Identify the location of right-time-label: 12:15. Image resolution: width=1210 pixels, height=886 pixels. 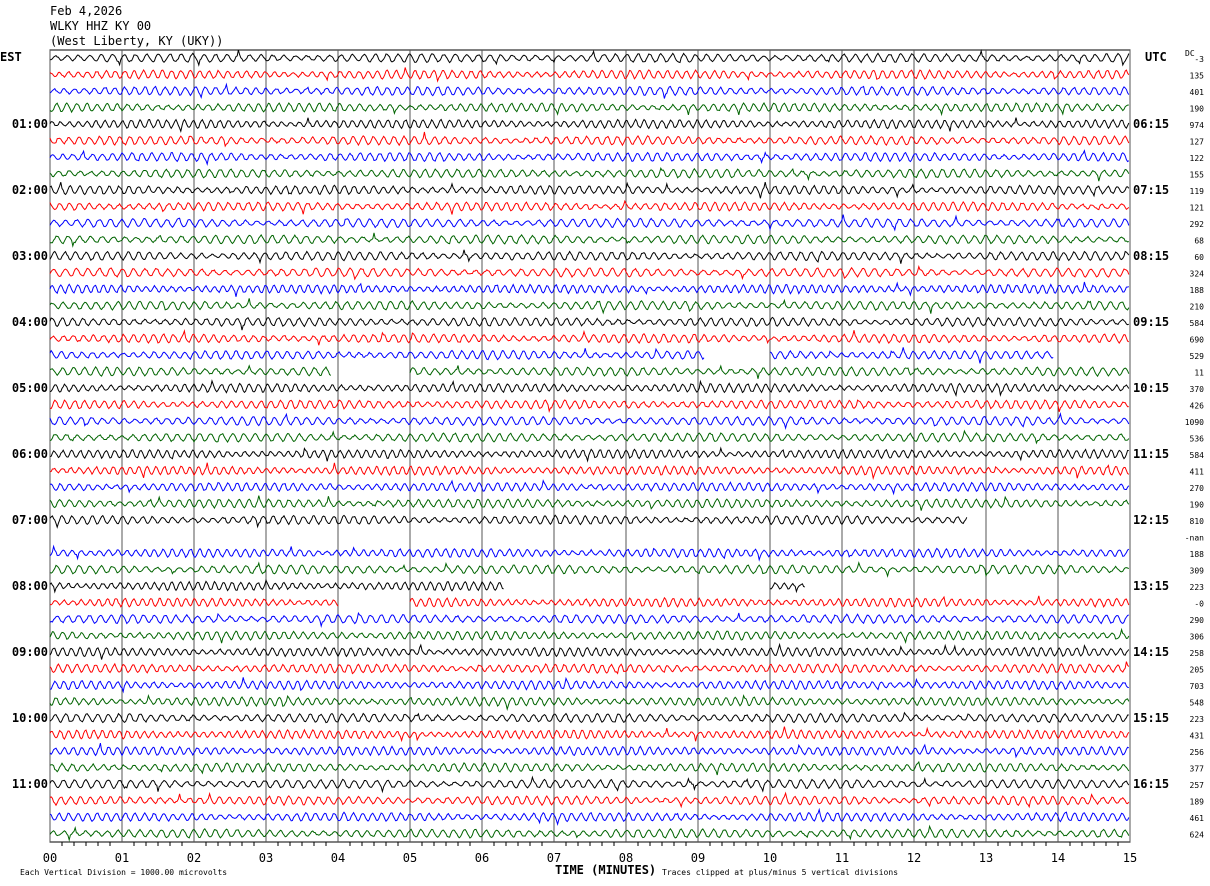
(1151, 520).